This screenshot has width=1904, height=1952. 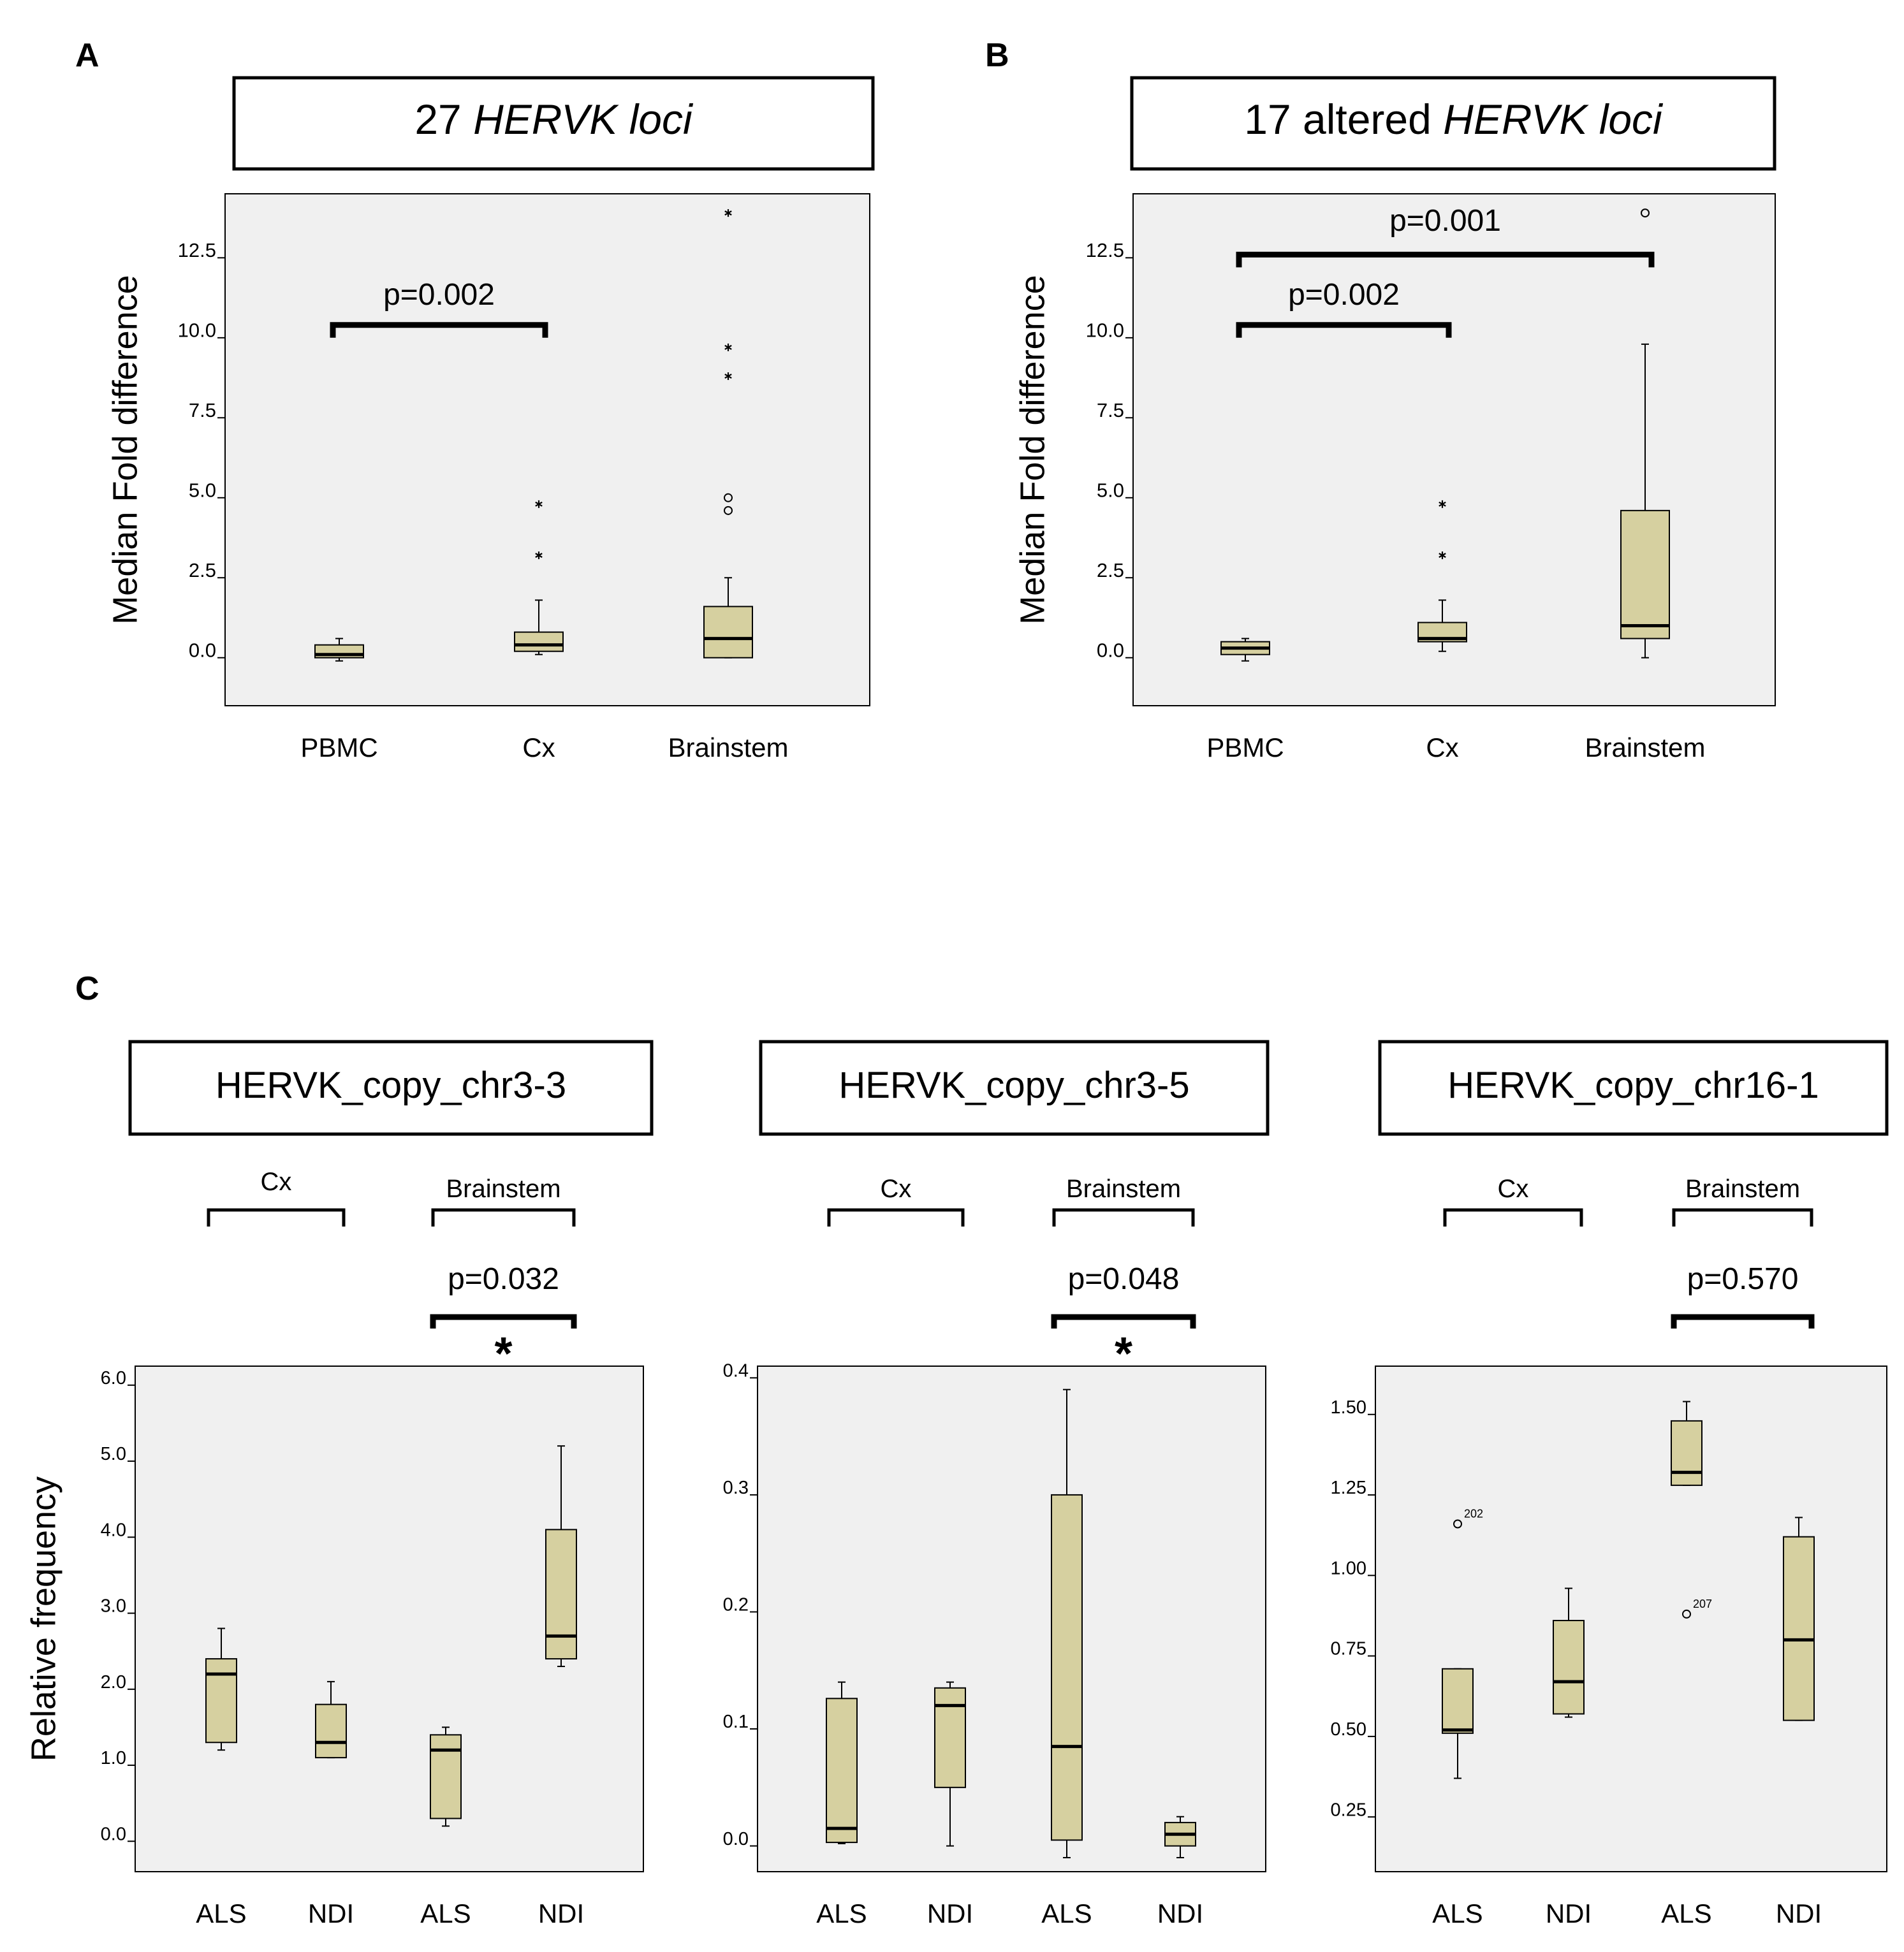 I want to click on y-axis-label: Median Fold difference, so click(x=1032, y=449).